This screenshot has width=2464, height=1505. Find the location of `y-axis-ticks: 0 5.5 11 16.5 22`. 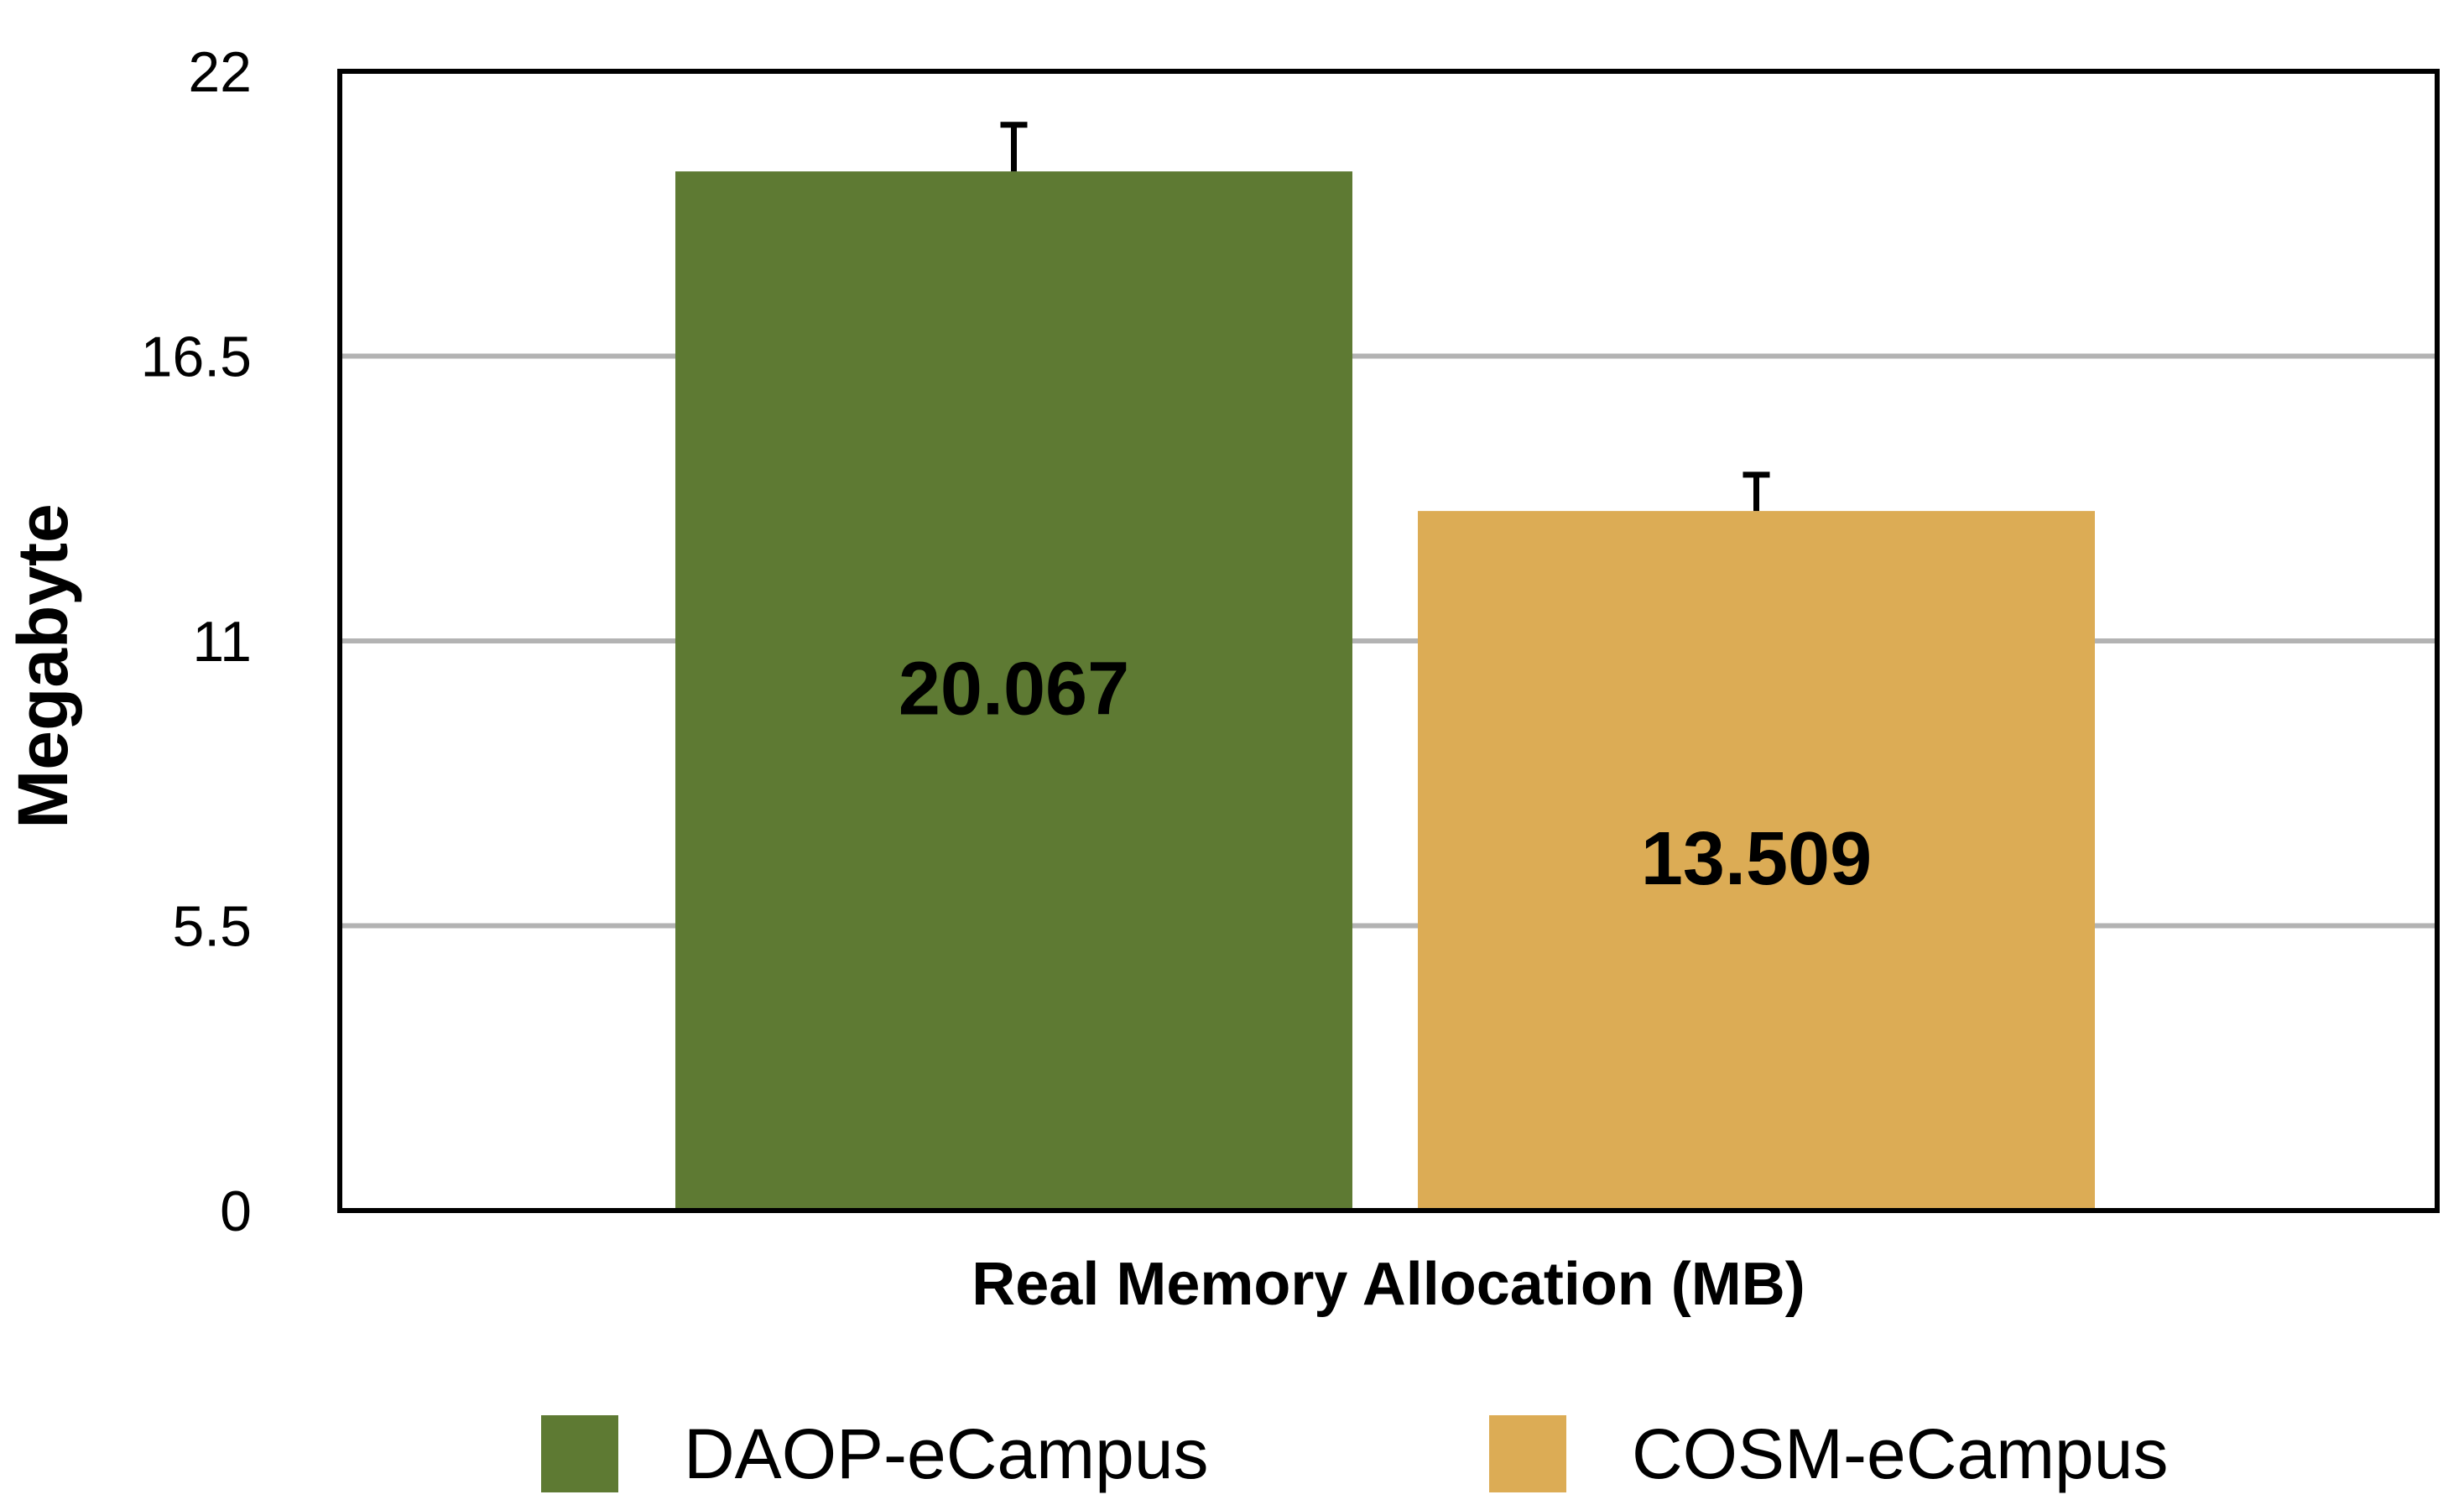

y-axis-ticks: 0 5.5 11 16.5 22 is located at coordinates (197, 641).